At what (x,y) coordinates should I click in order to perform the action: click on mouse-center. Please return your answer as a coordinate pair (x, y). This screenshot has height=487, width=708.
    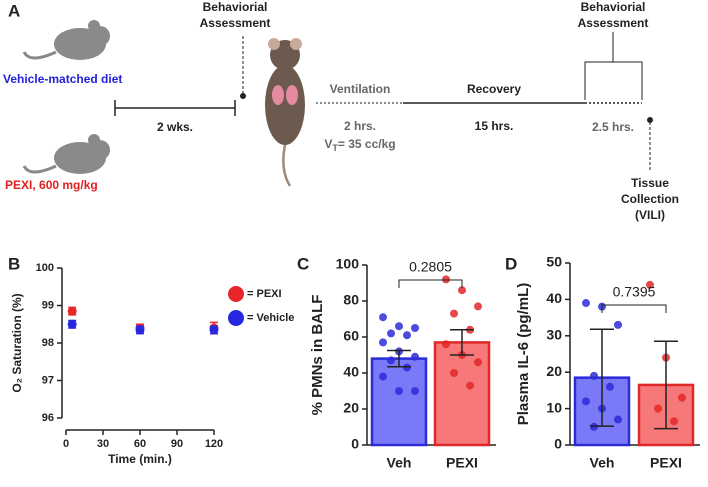
    Looking at the image, I should click on (285, 112).